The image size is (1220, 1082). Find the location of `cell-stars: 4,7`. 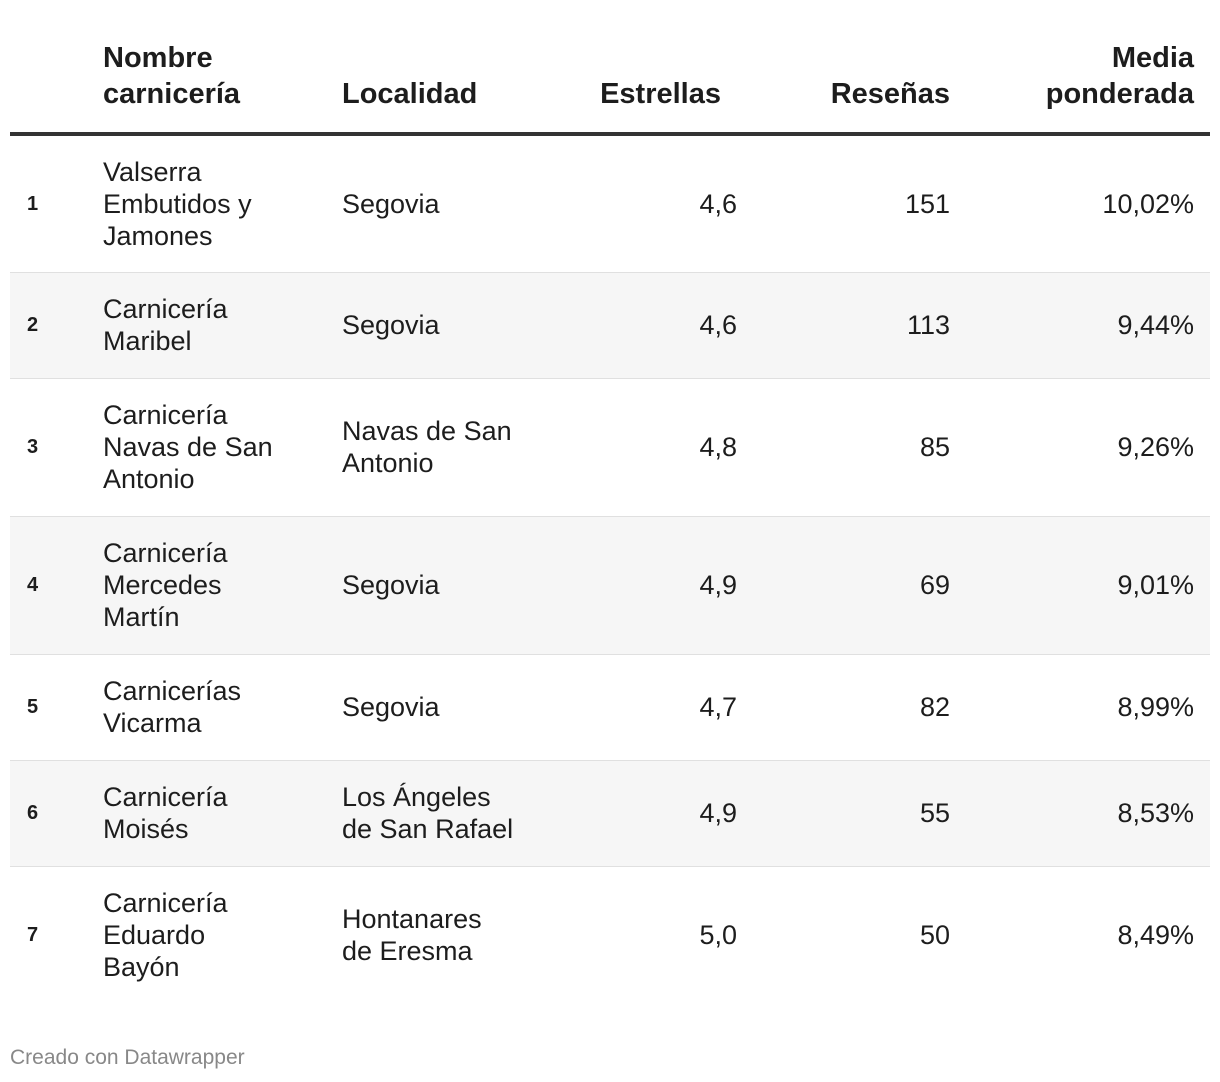

cell-stars: 4,7 is located at coordinates (634, 707).